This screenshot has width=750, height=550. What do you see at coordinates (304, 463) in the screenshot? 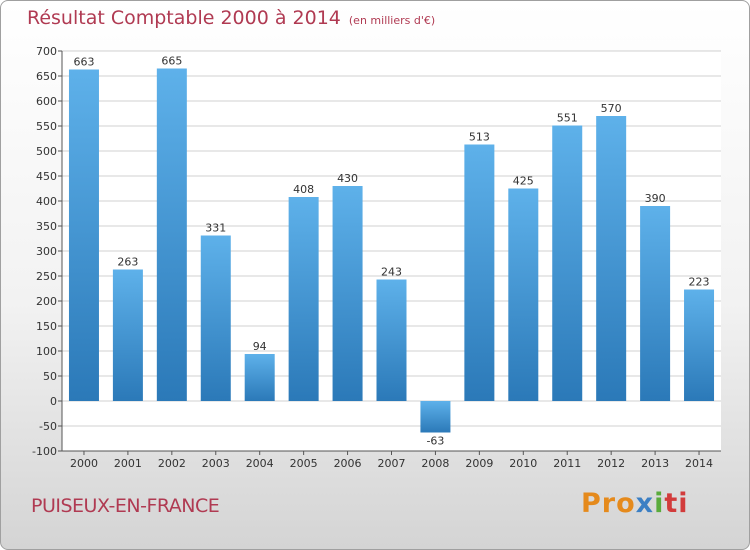
I see `x-tick-label: 2005` at bounding box center [304, 463].